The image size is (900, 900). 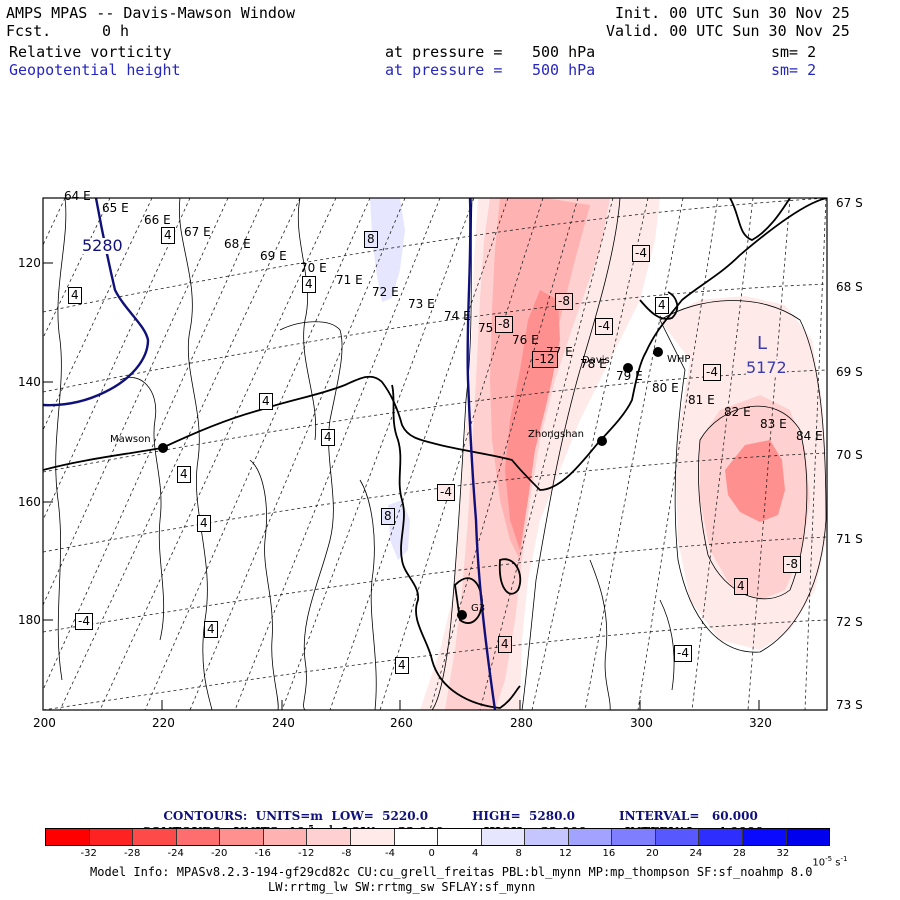 What do you see at coordinates (436, 855) in the screenshot?
I see `colorbar-labels: -32 -28 -24 -20 -16 -12 -8 -4 0 4 8 12 16 20 24 28 32` at bounding box center [436, 855].